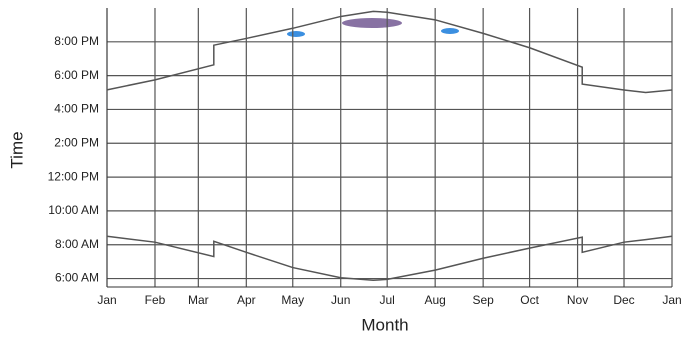 This screenshot has height=337, width=684. I want to click on x-axis-label: Month, so click(384, 324).